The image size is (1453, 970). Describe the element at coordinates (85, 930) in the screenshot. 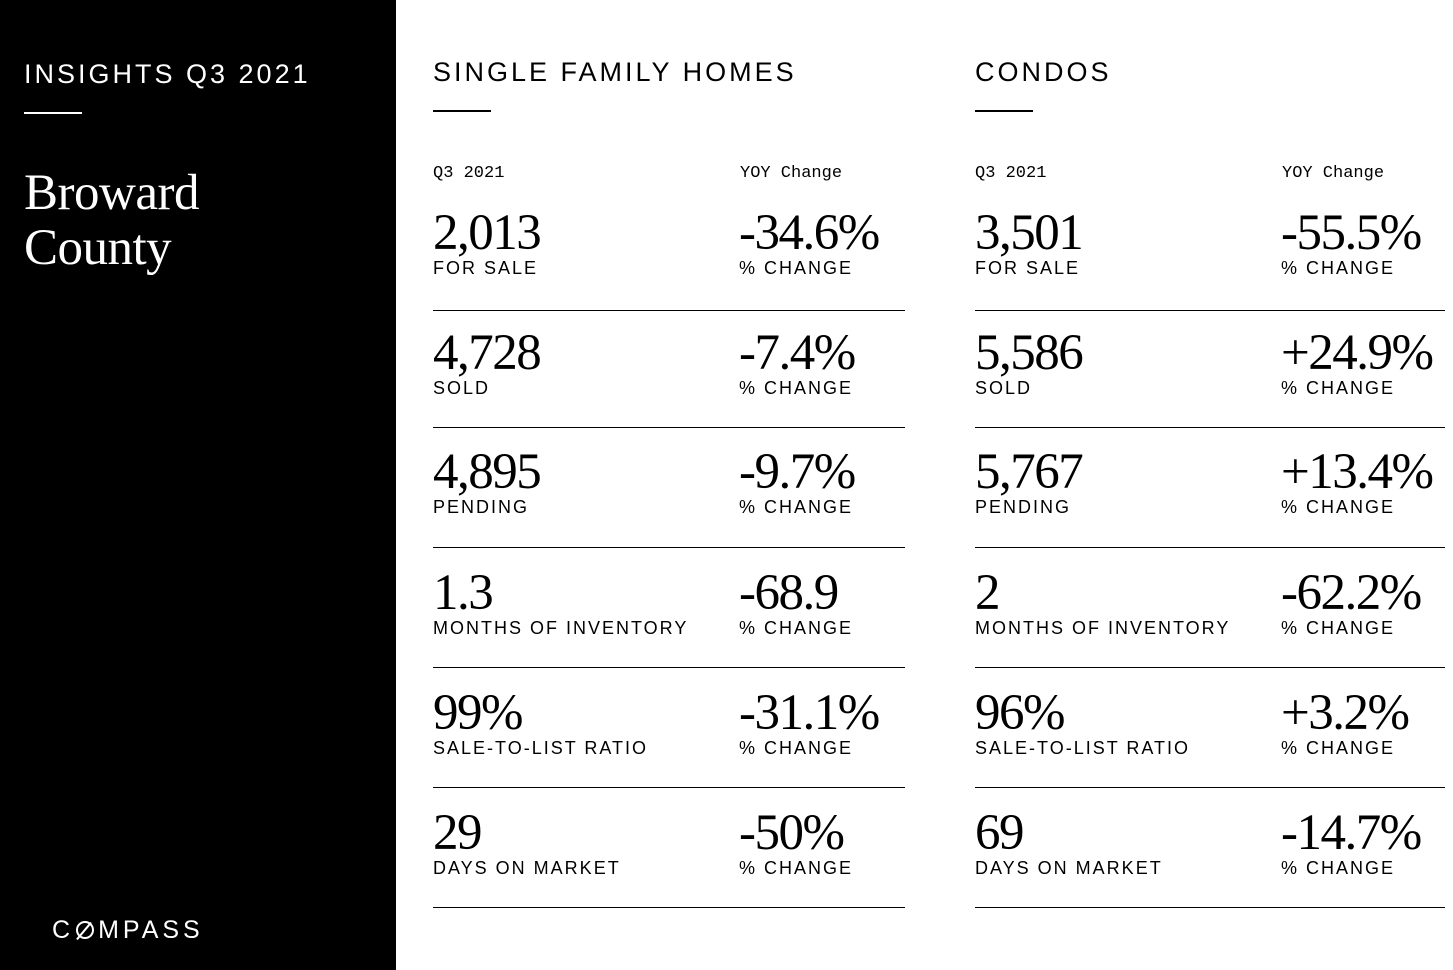

I see `compass-o-icon` at that location.